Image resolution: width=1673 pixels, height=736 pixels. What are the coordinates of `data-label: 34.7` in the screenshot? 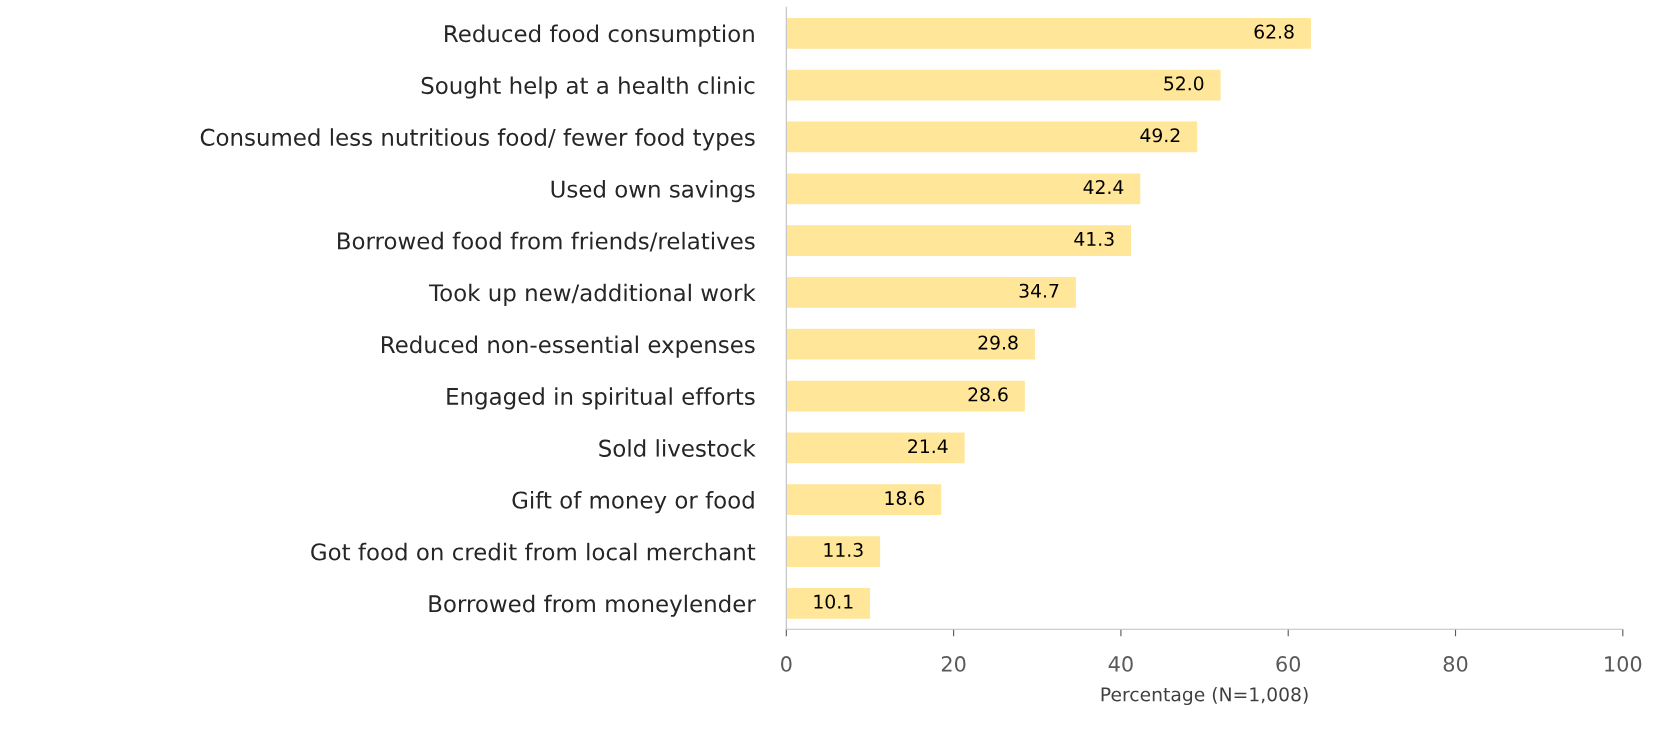 It's located at (1039, 290).